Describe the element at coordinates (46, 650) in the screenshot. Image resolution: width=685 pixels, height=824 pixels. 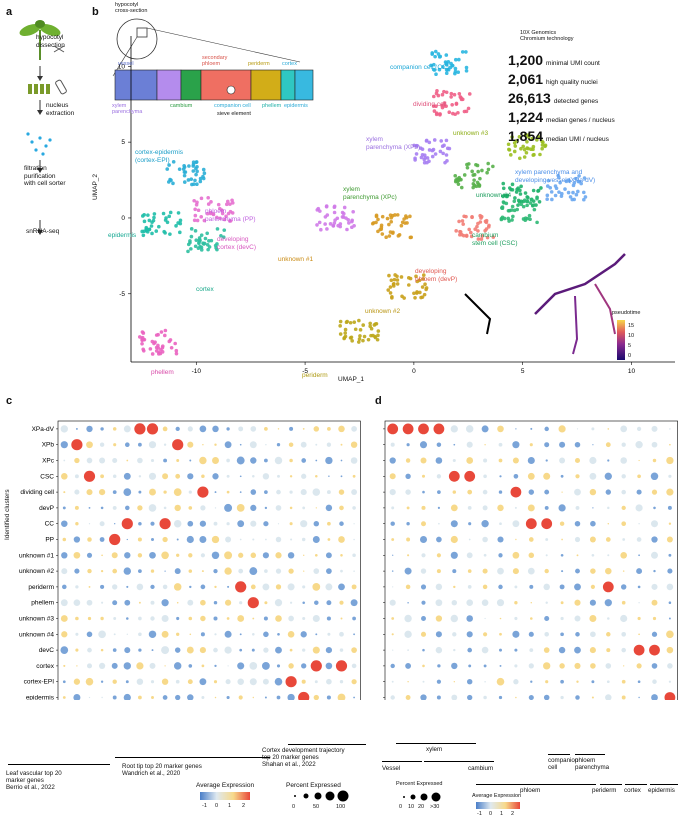
I see `row-label: devC` at that location.